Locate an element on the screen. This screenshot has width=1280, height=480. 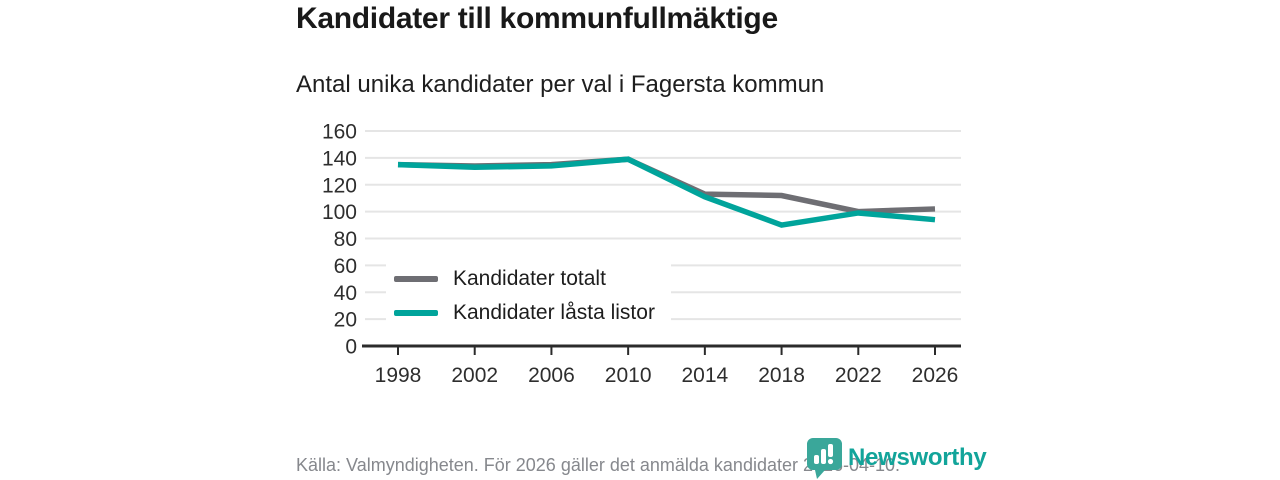
x-axis-tick-label: 1998 is located at coordinates (398, 375).